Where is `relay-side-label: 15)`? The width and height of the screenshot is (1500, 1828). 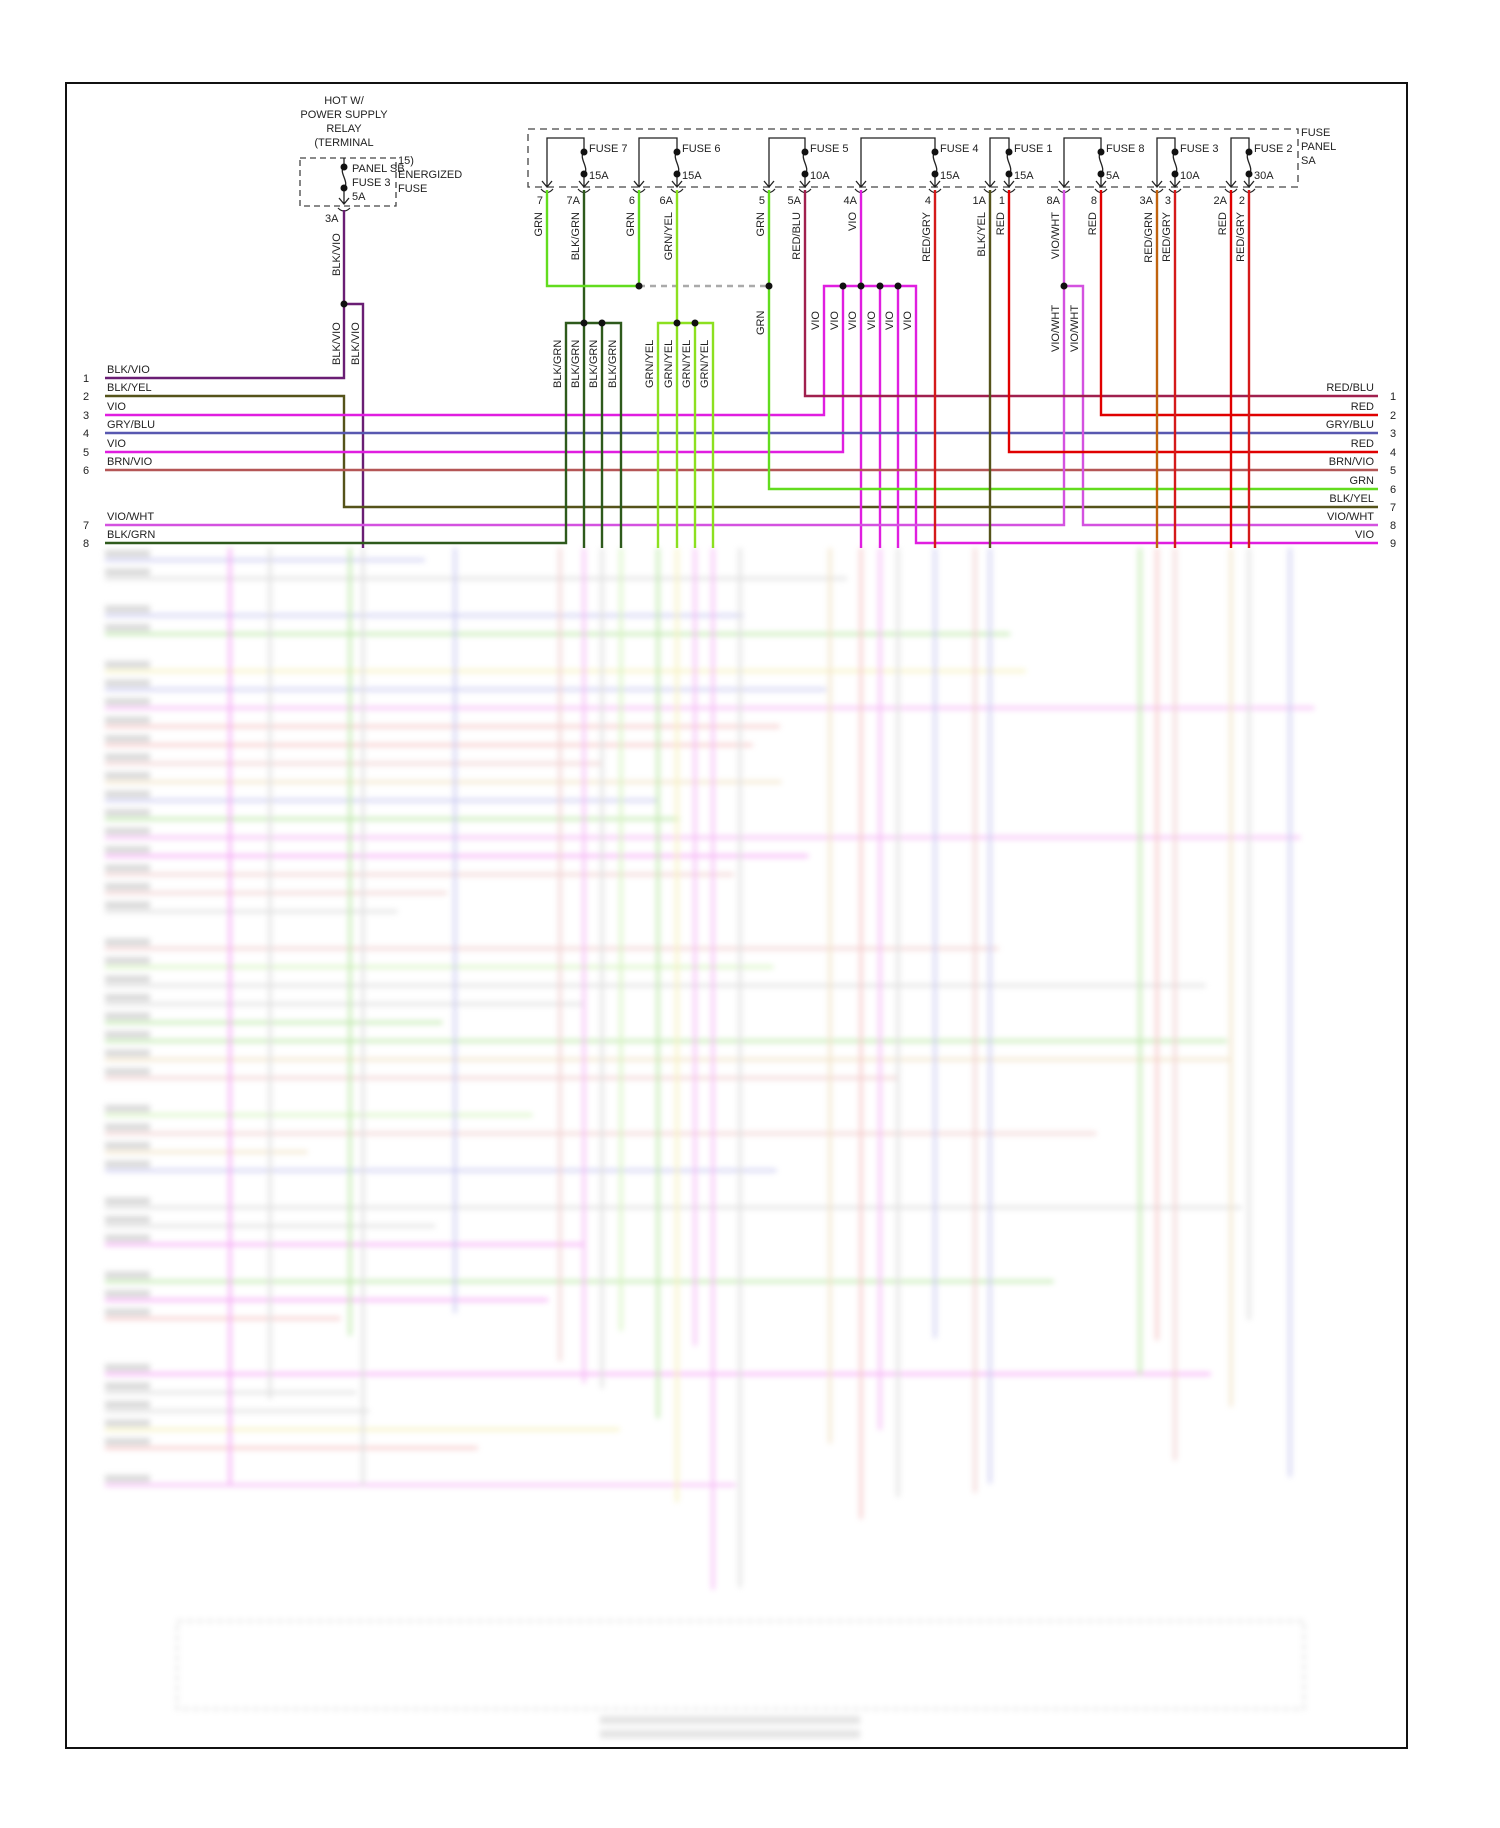 relay-side-label: 15) is located at coordinates (406, 161).